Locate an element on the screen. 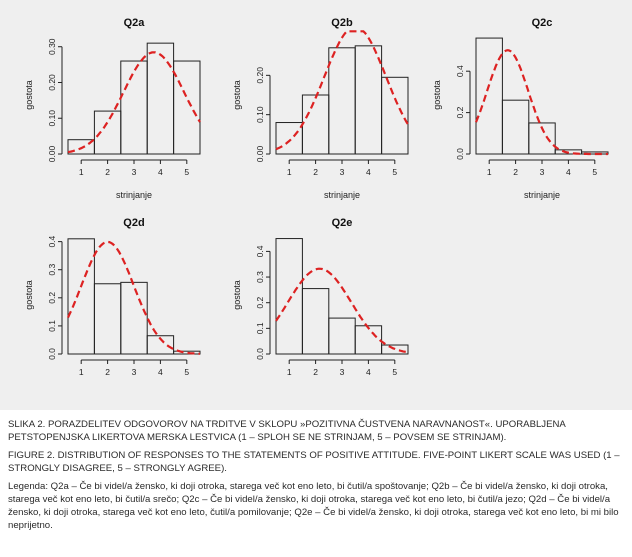 This screenshot has height=557, width=632. density-curve-q2d is located at coordinates (133, 297).